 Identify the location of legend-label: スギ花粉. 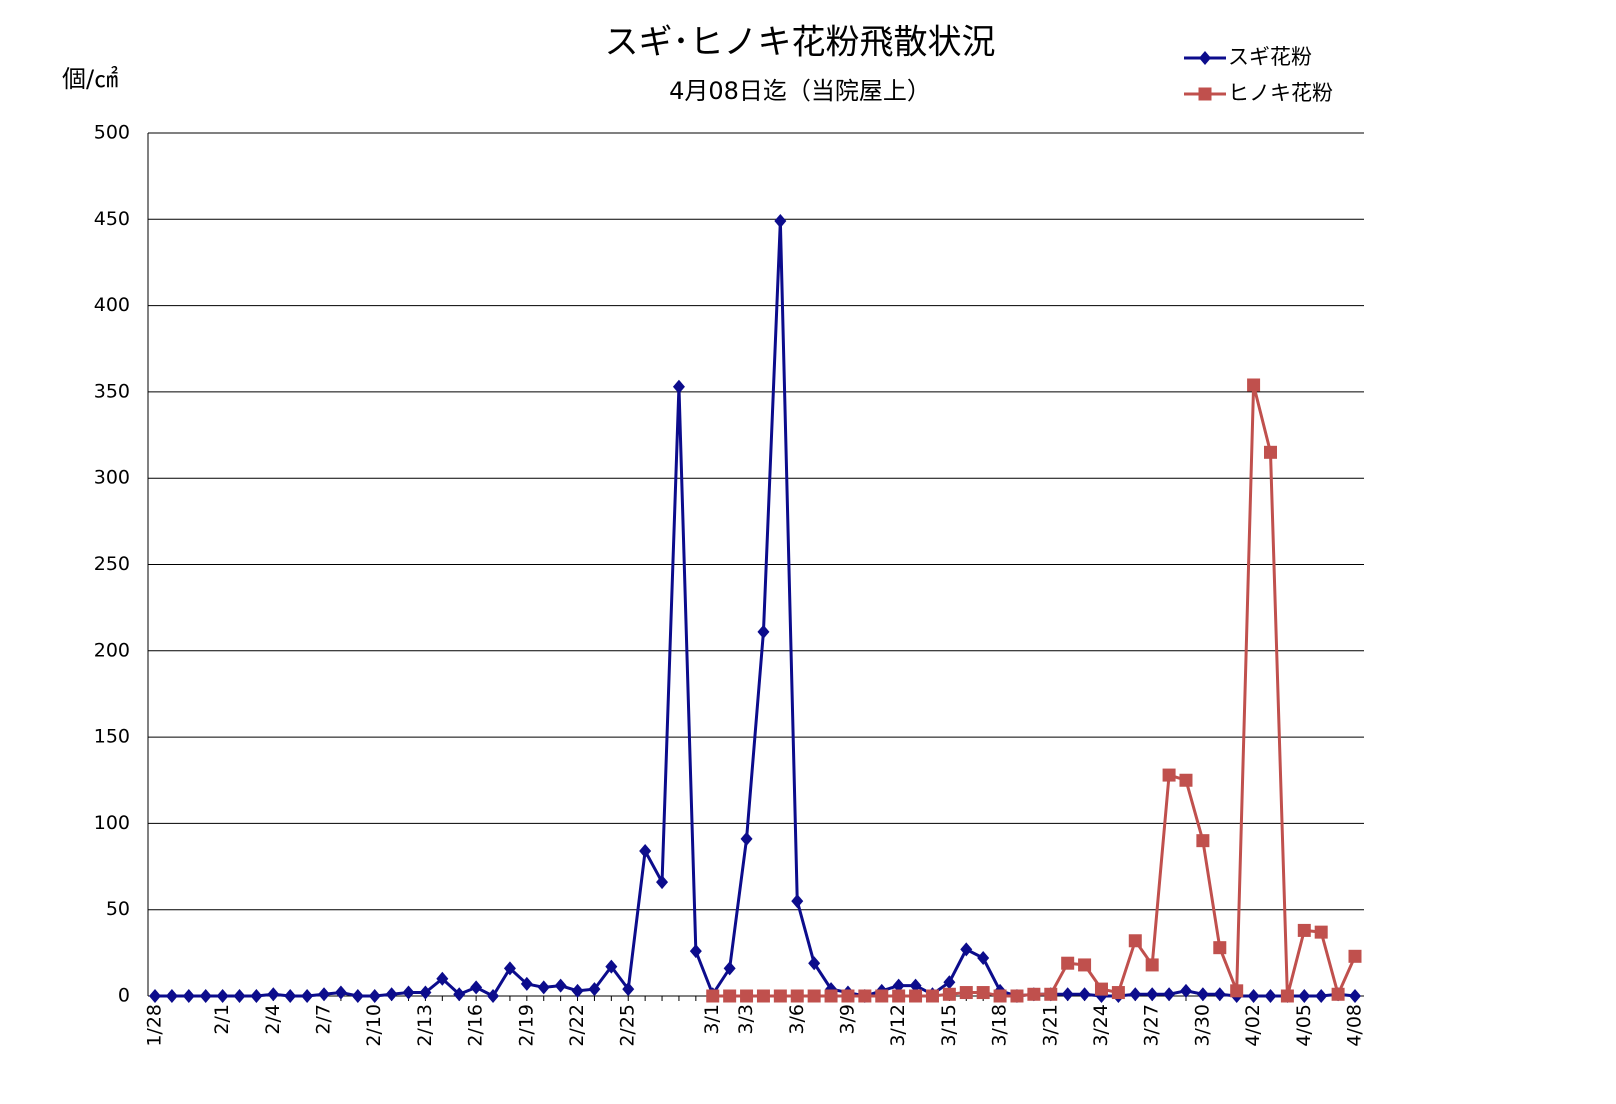
(1270, 57).